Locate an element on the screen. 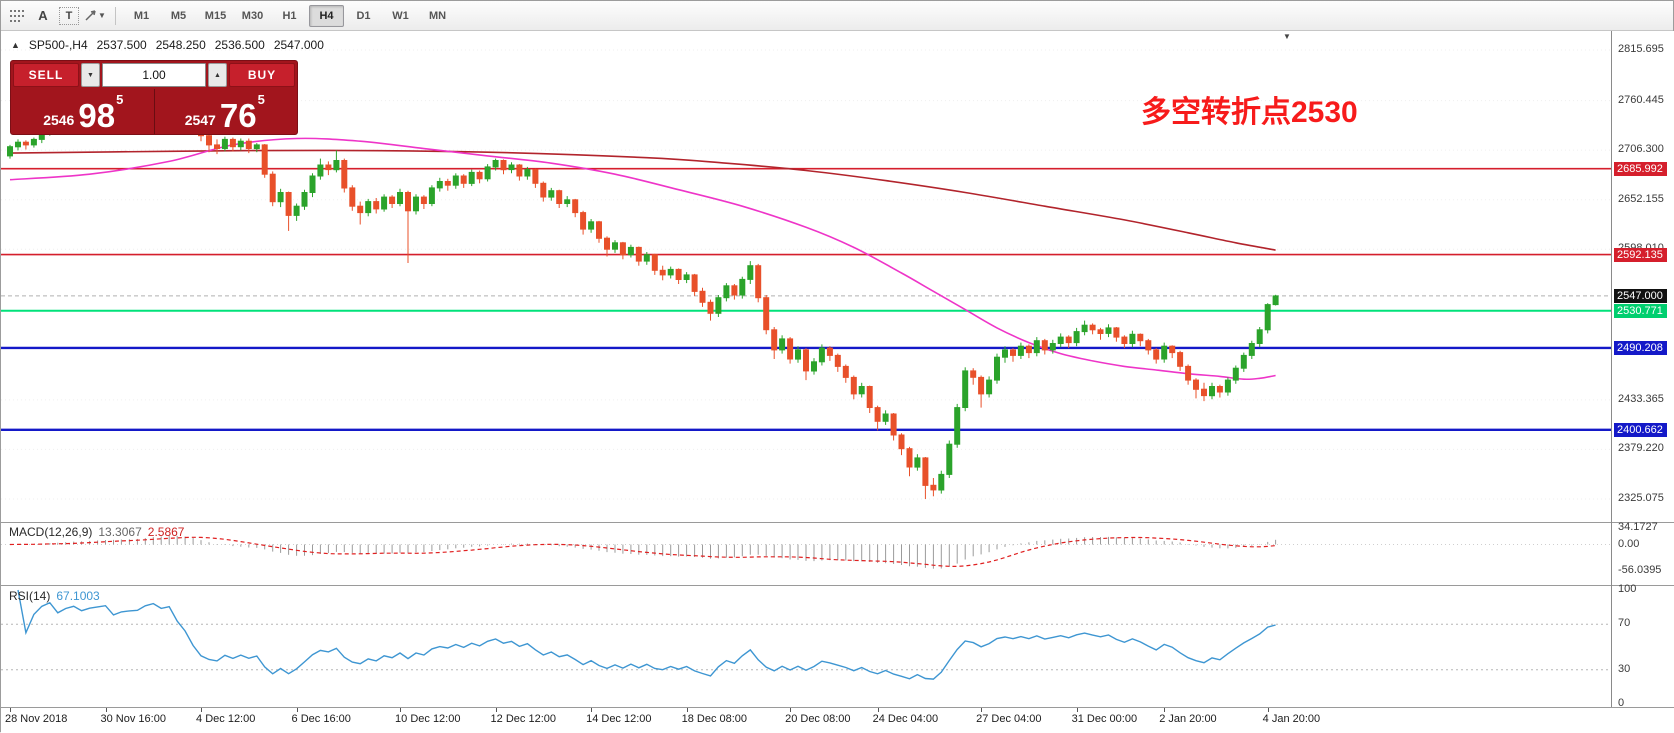  price-level-tag: 2400.662 is located at coordinates (1640, 429).